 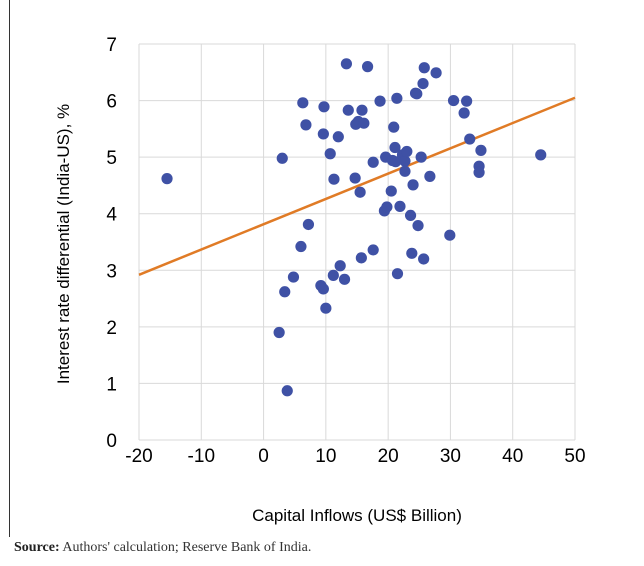 What do you see at coordinates (63, 244) in the screenshot?
I see `y-axis-title: Interest rate differential (India-US), %` at bounding box center [63, 244].